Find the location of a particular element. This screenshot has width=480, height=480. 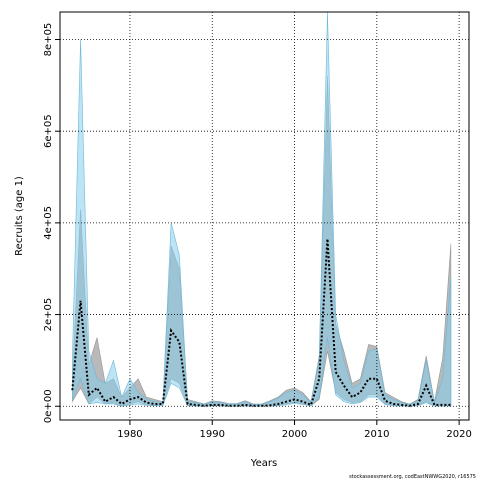

y-tick-label: 0e+00 is located at coordinates (48, 406).